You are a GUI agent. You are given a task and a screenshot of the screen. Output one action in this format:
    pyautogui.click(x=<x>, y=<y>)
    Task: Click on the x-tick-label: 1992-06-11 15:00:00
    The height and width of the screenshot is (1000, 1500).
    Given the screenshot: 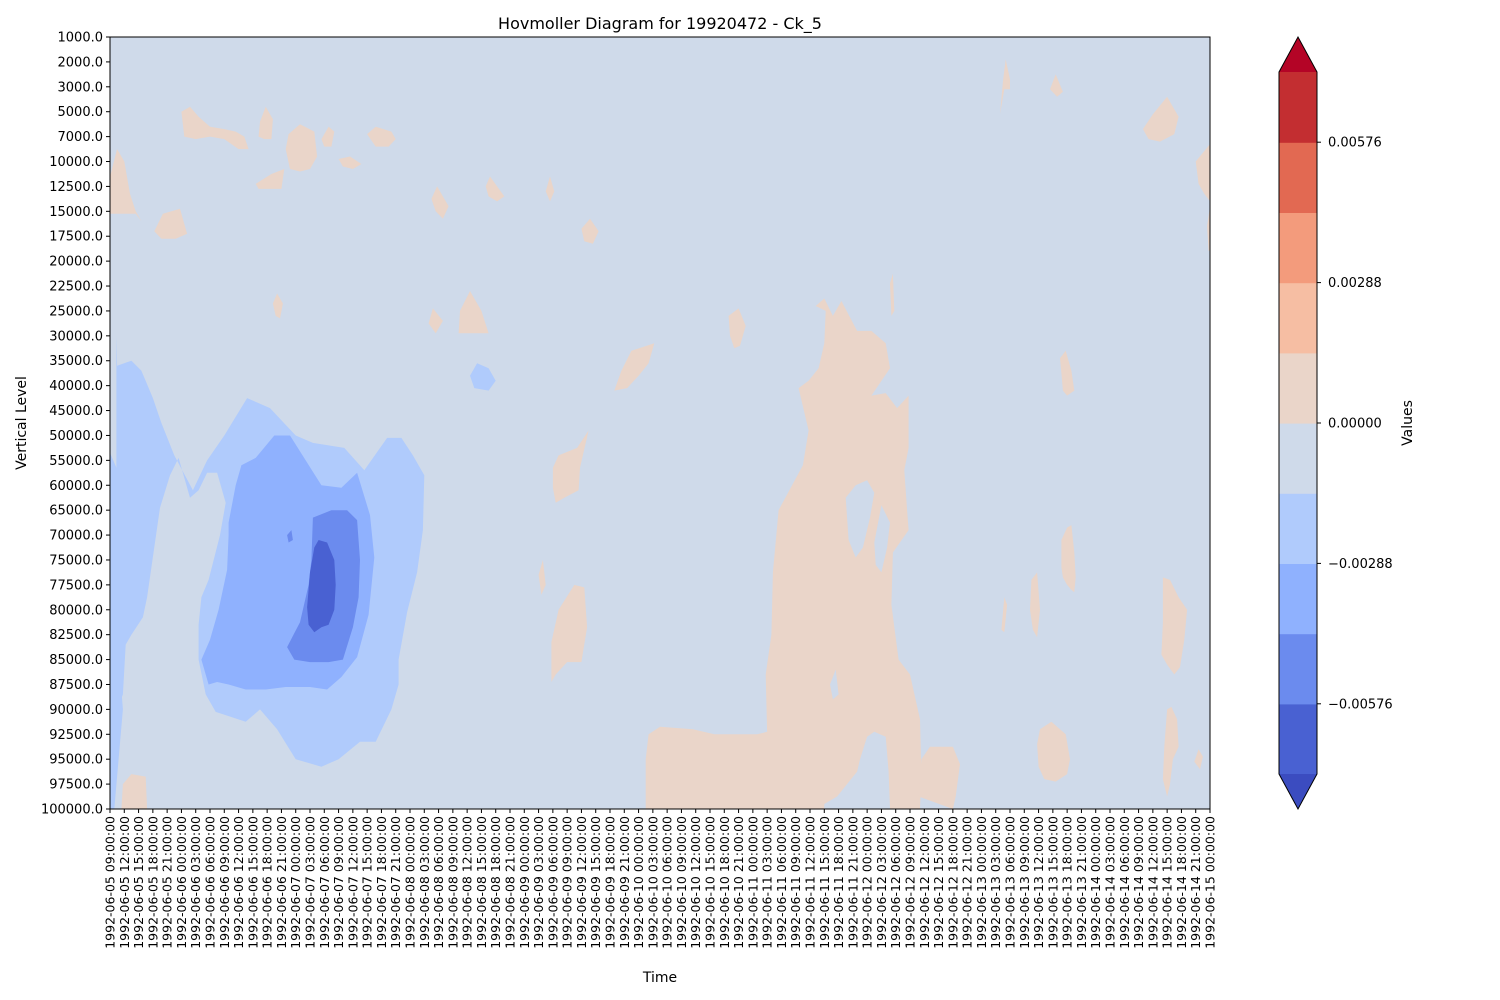 What is the action you would take?
    pyautogui.click(x=824, y=882)
    